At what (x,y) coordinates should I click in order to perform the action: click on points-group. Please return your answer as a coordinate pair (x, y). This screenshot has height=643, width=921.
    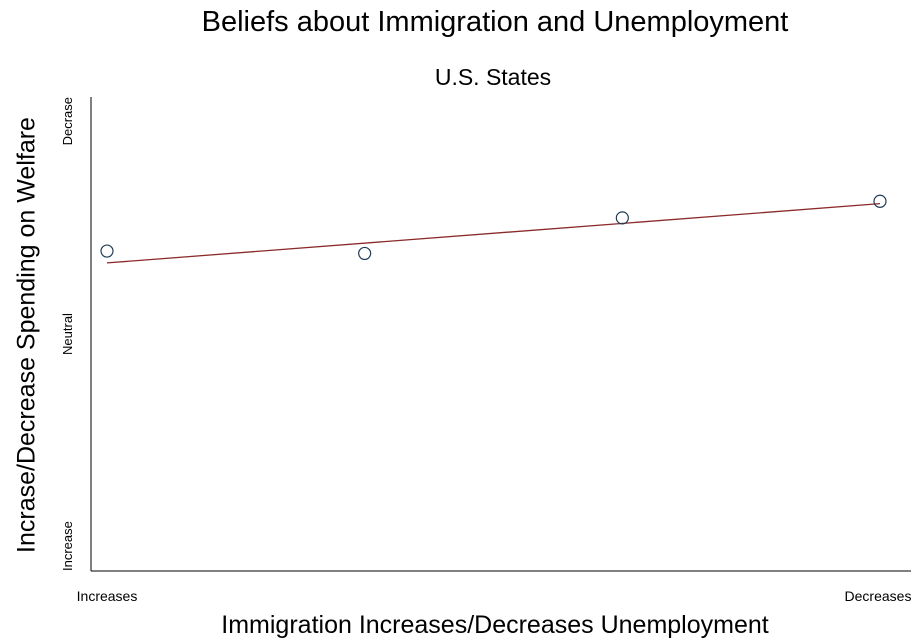
    Looking at the image, I should click on (493, 227).